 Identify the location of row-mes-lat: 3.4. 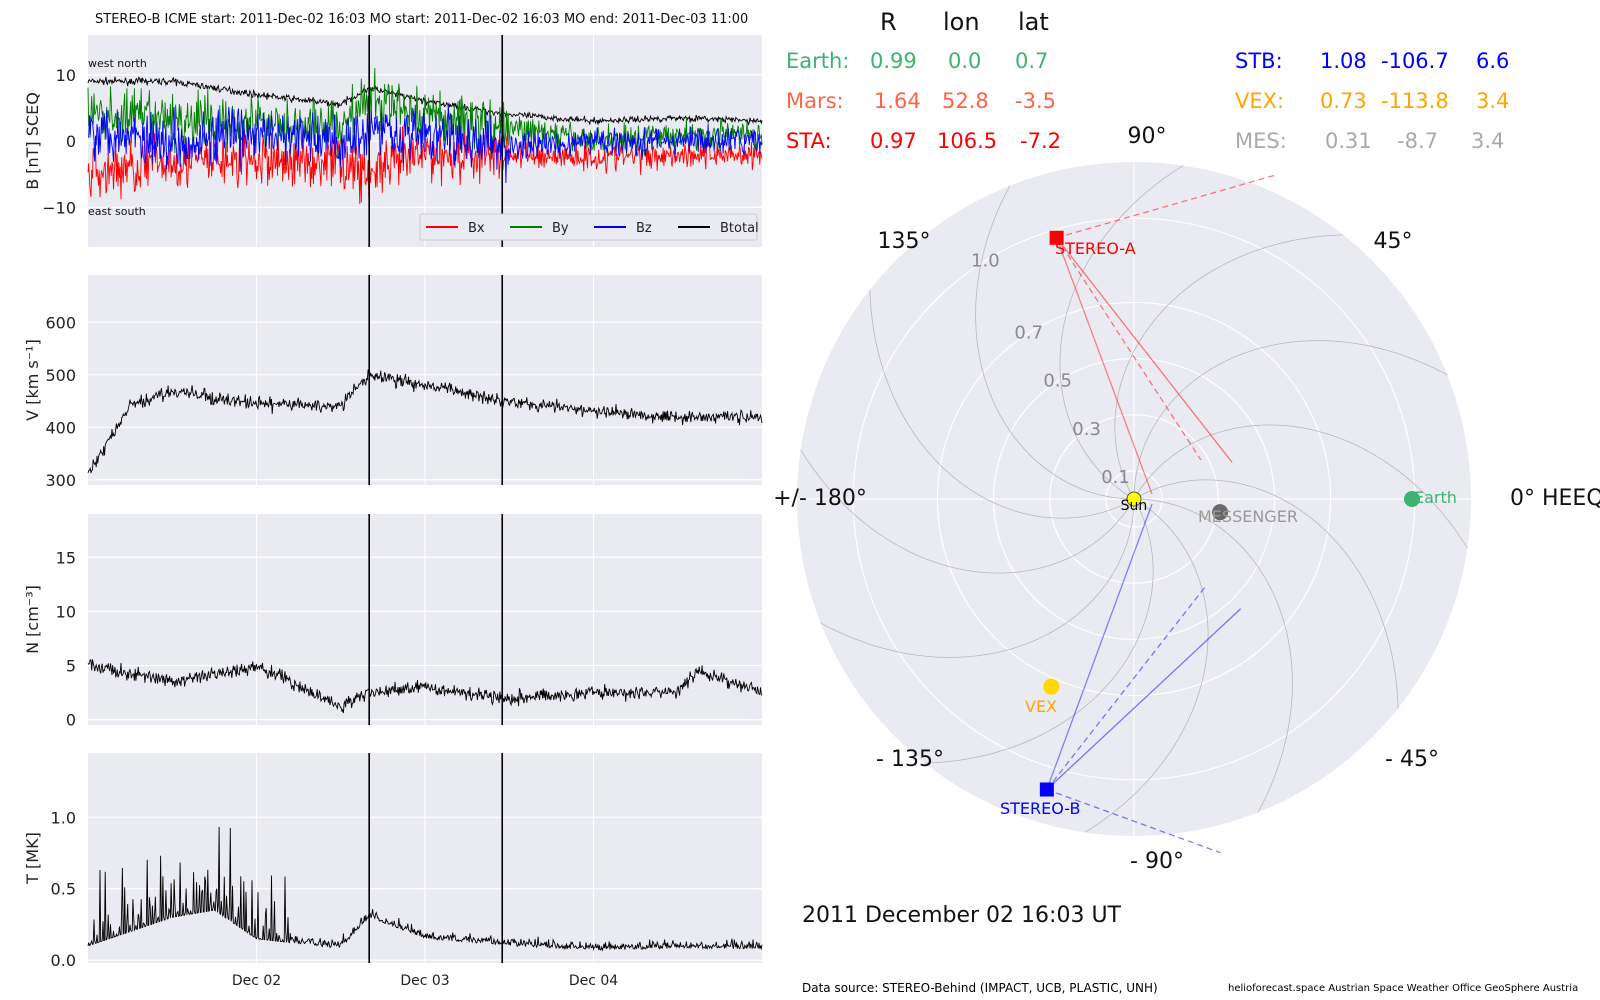
(1488, 141).